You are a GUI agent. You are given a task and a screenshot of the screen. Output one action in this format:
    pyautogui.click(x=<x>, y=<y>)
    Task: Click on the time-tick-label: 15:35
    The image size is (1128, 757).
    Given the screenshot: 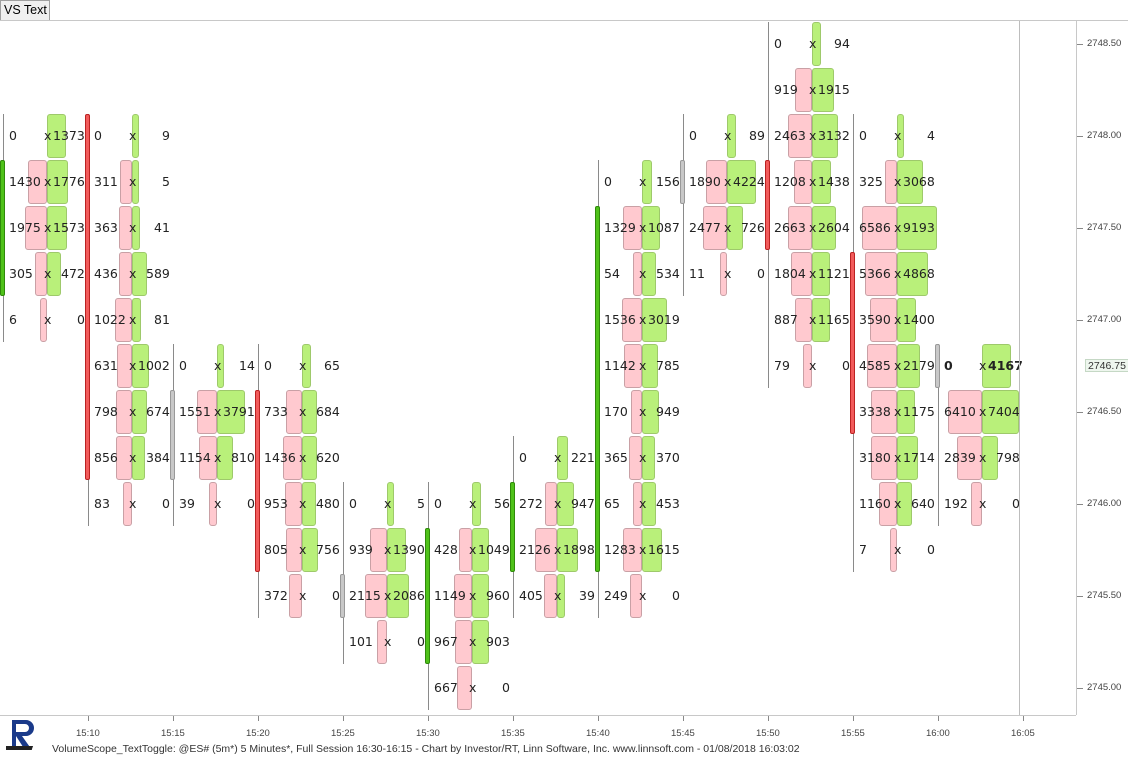 What is the action you would take?
    pyautogui.click(x=513, y=733)
    